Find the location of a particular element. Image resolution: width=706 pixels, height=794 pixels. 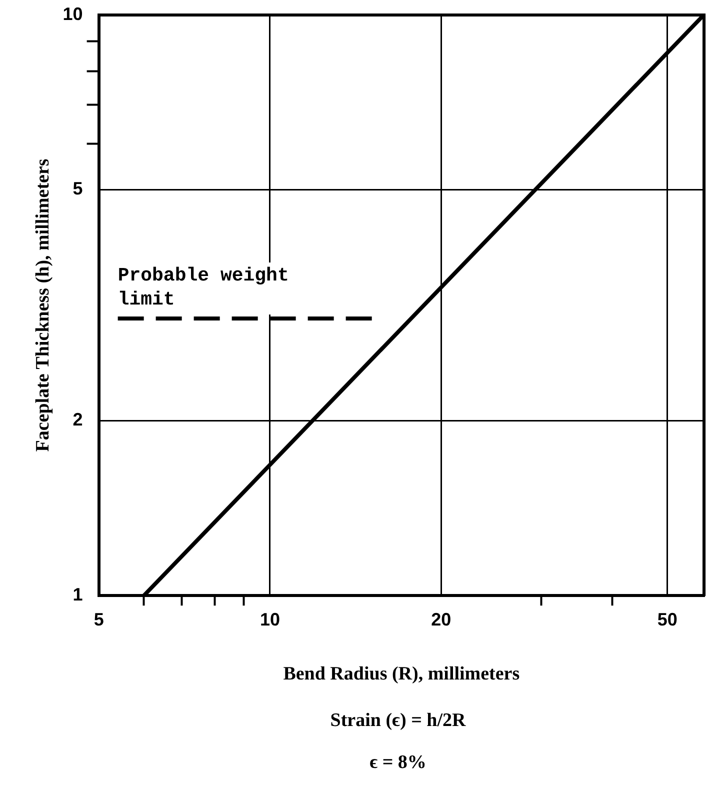

x-tick-label: 10 is located at coordinates (270, 619).